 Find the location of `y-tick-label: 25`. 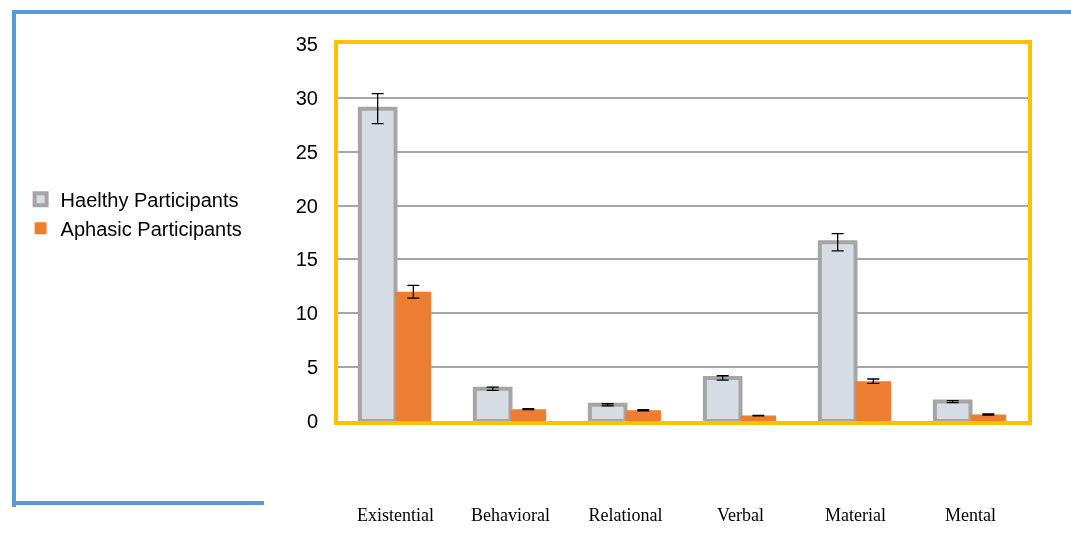

y-tick-label: 25 is located at coordinates (306, 151).